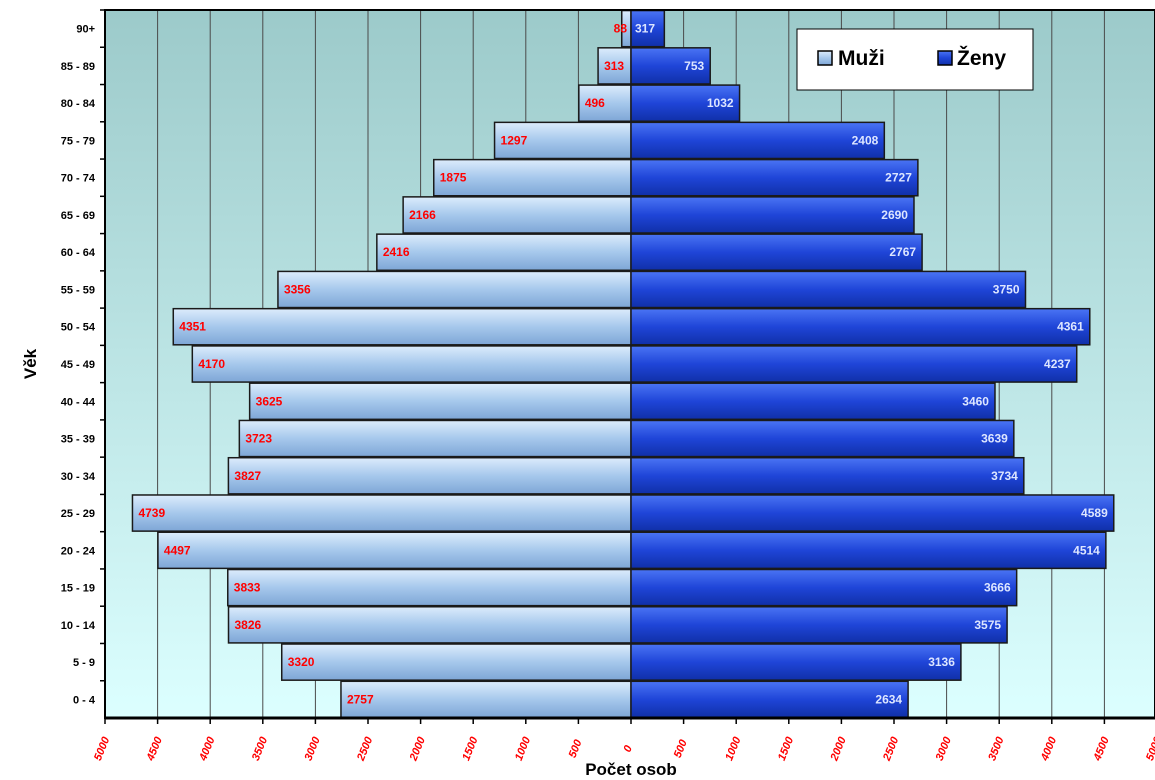 This screenshot has height=780, width=1155. Describe the element at coordinates (247, 588) in the screenshot. I see `data-label-muzi: 3833` at that location.